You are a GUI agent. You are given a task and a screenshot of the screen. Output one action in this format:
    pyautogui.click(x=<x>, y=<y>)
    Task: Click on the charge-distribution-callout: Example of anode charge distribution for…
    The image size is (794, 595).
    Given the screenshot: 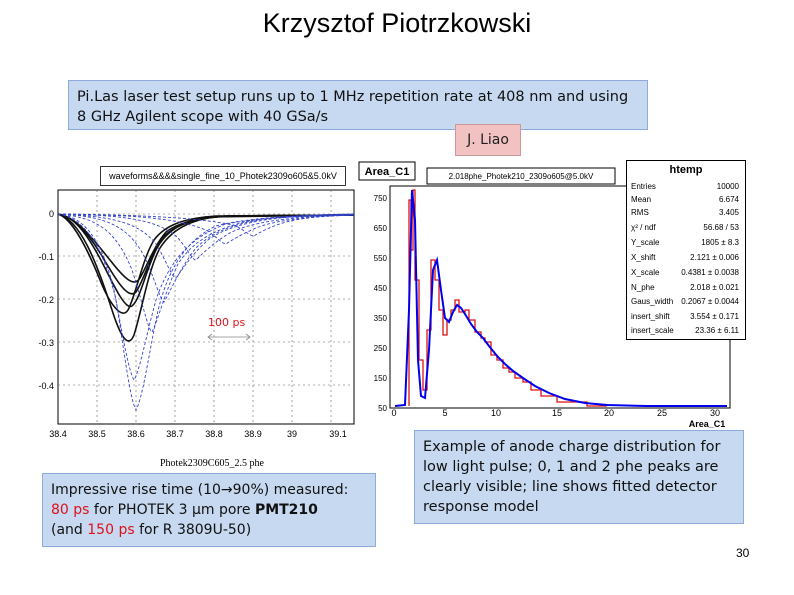 What is the action you would take?
    pyautogui.click(x=579, y=477)
    